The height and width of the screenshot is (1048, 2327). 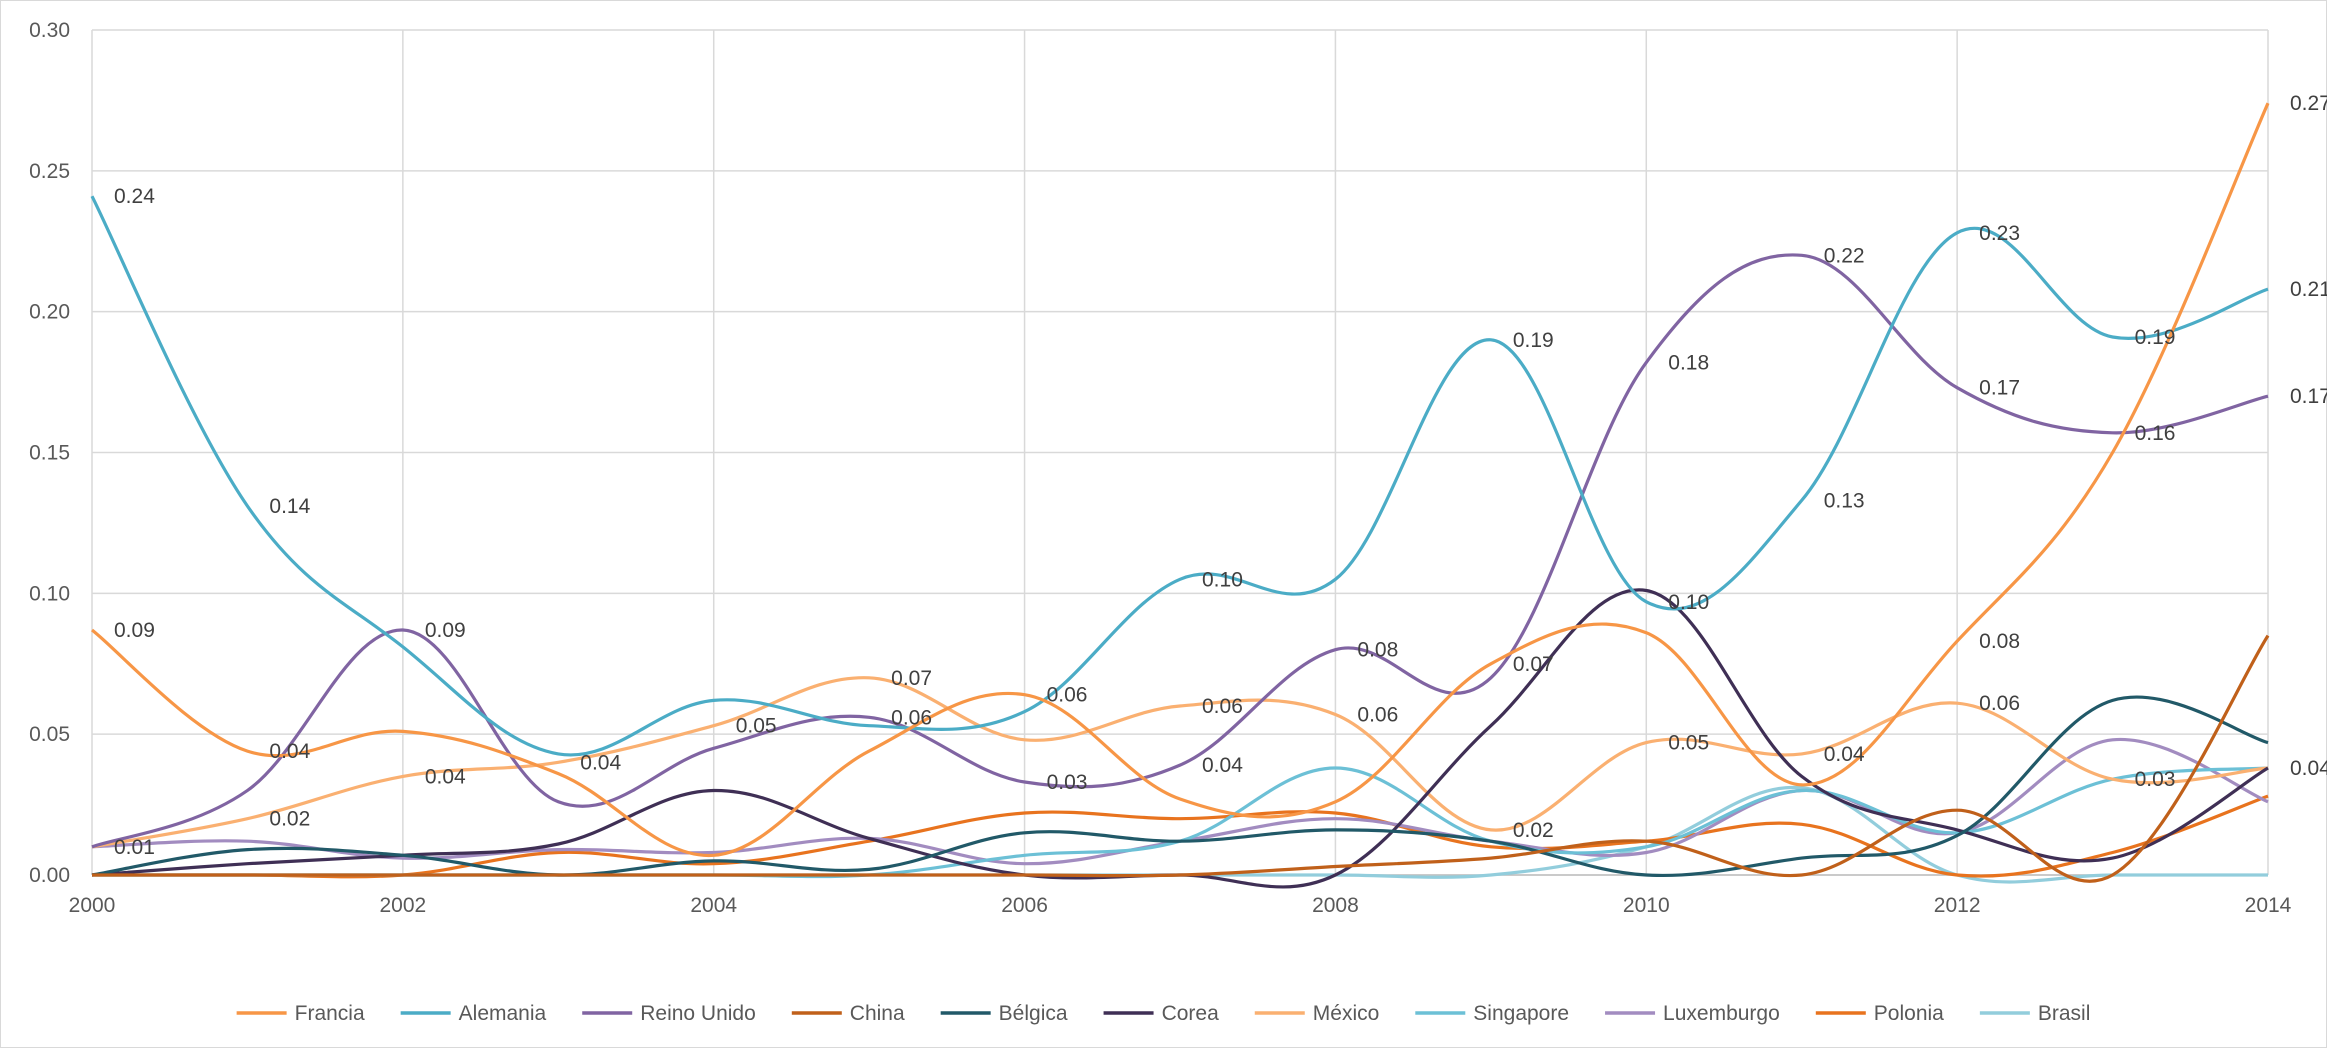 I want to click on legend-label: México, so click(x=1346, y=1013).